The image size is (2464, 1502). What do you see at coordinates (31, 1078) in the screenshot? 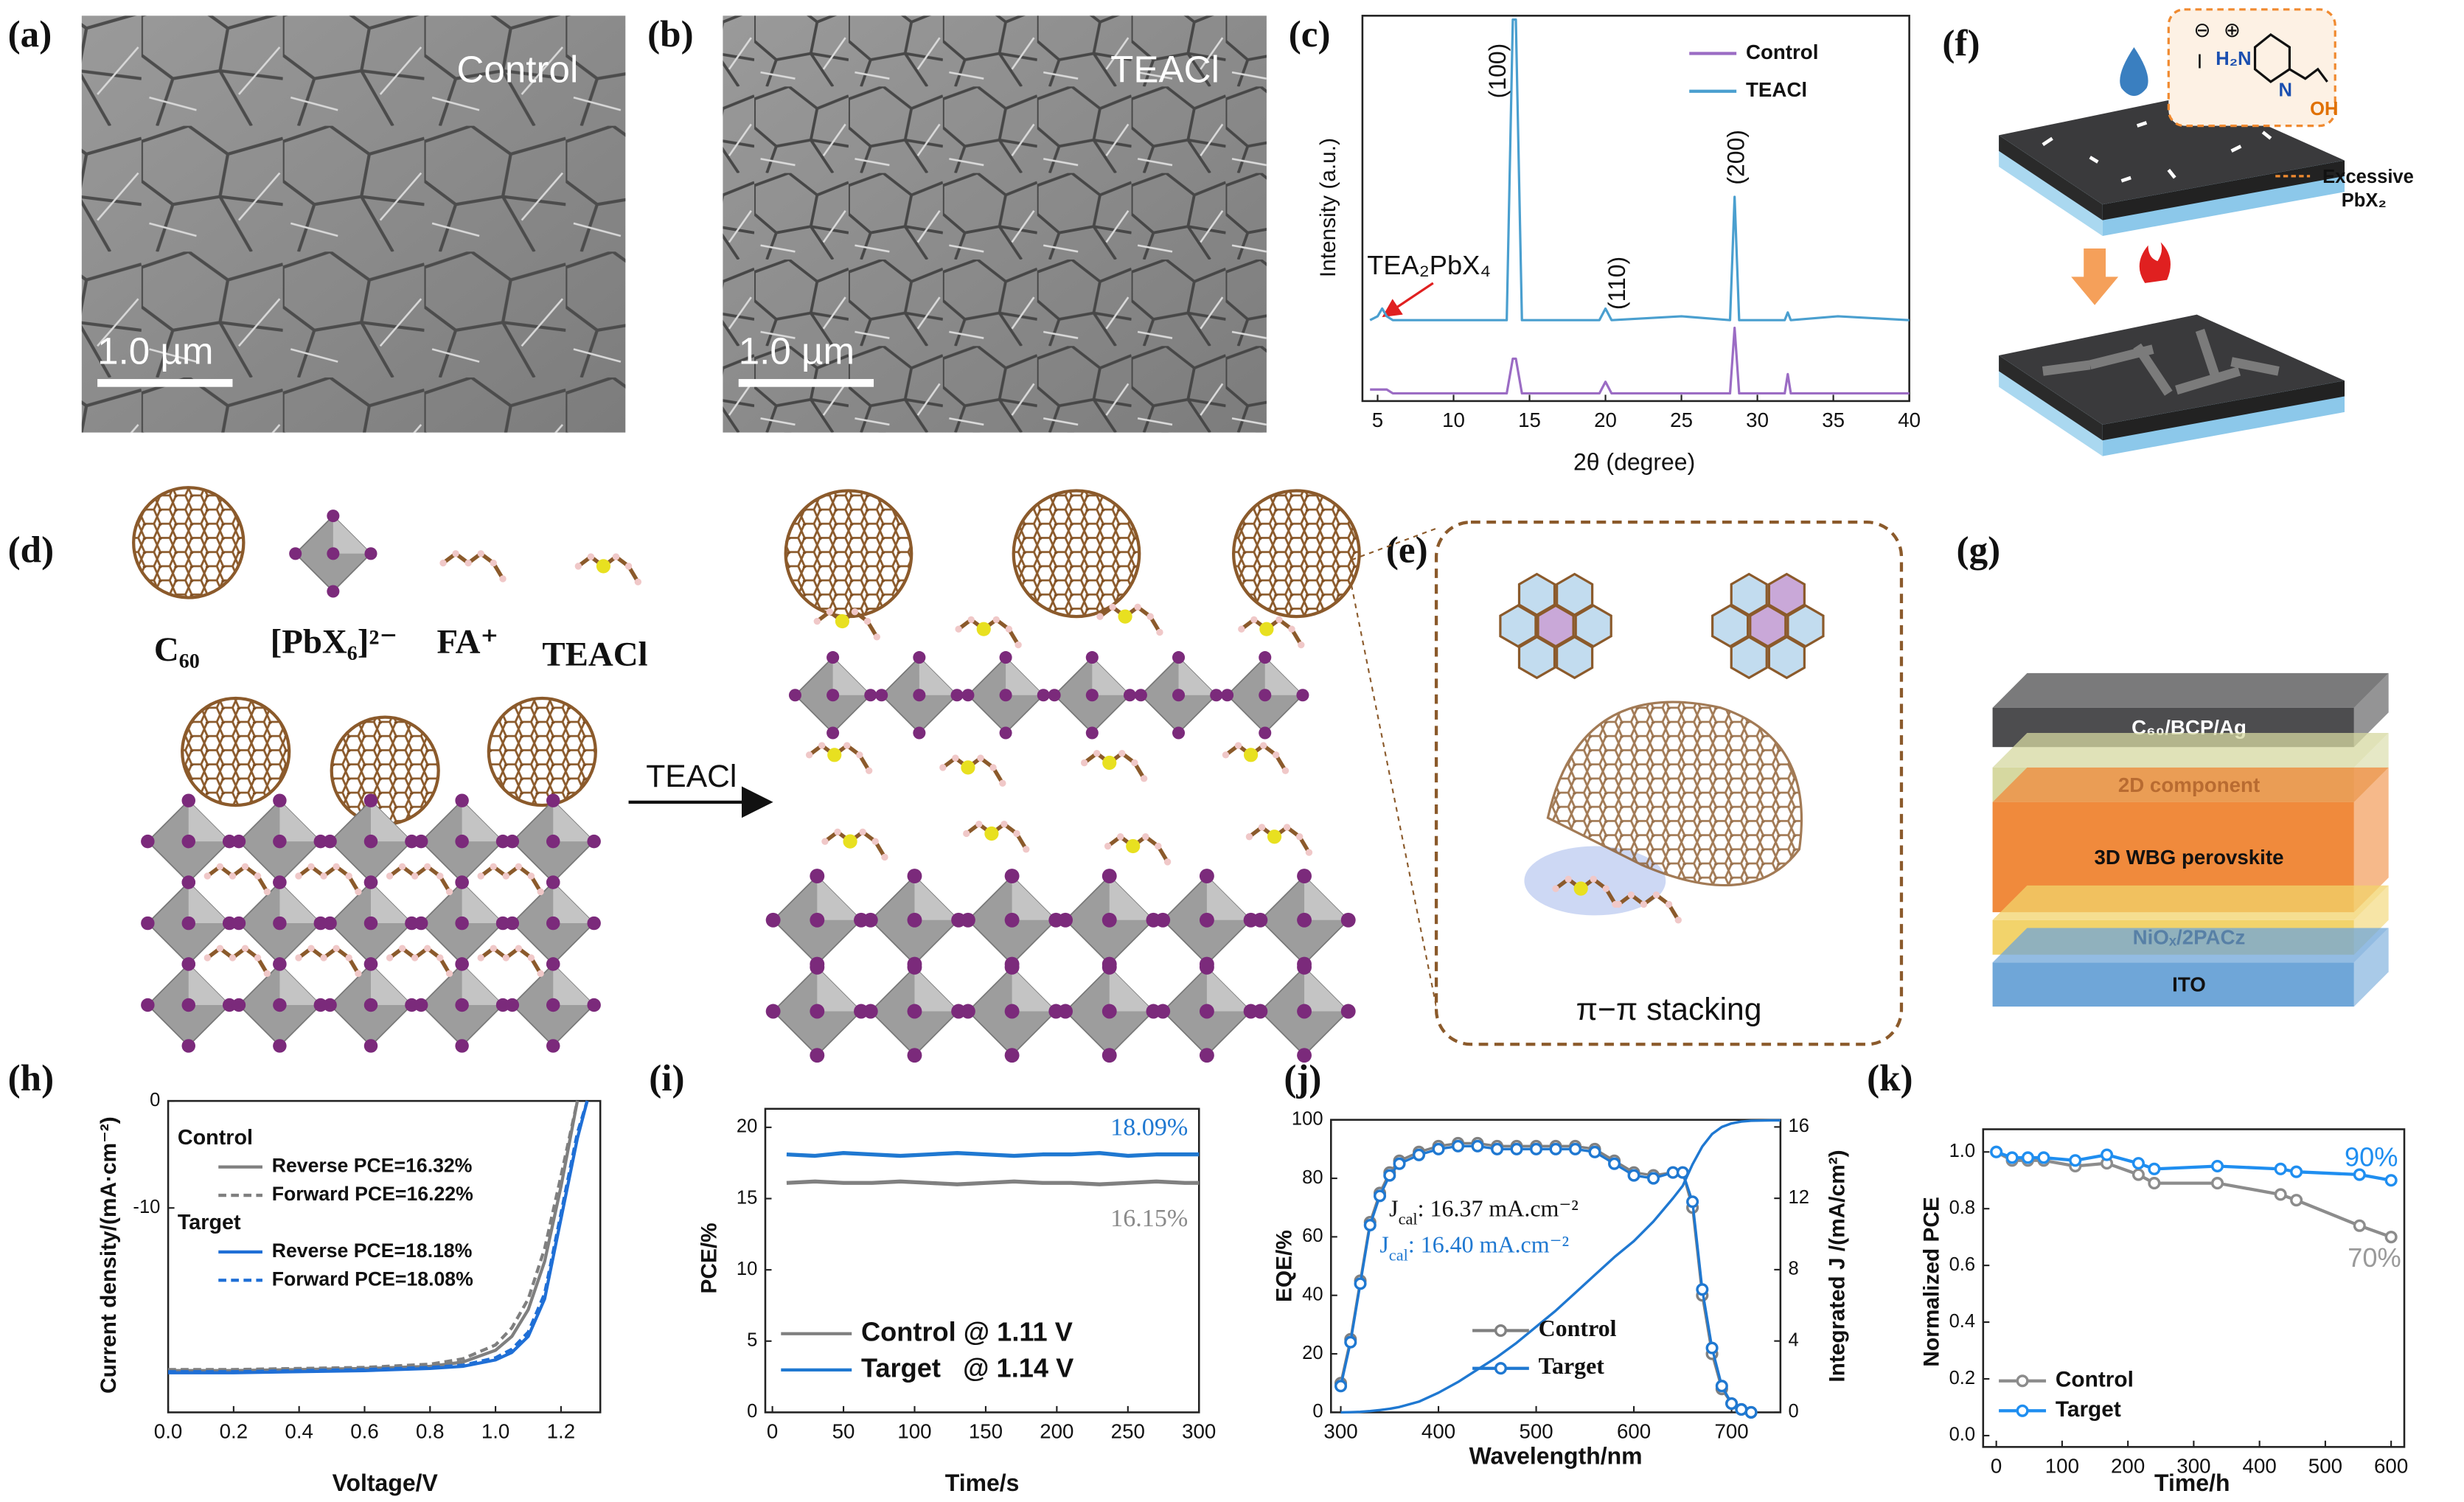
I see `panel-label: (h)` at bounding box center [31, 1078].